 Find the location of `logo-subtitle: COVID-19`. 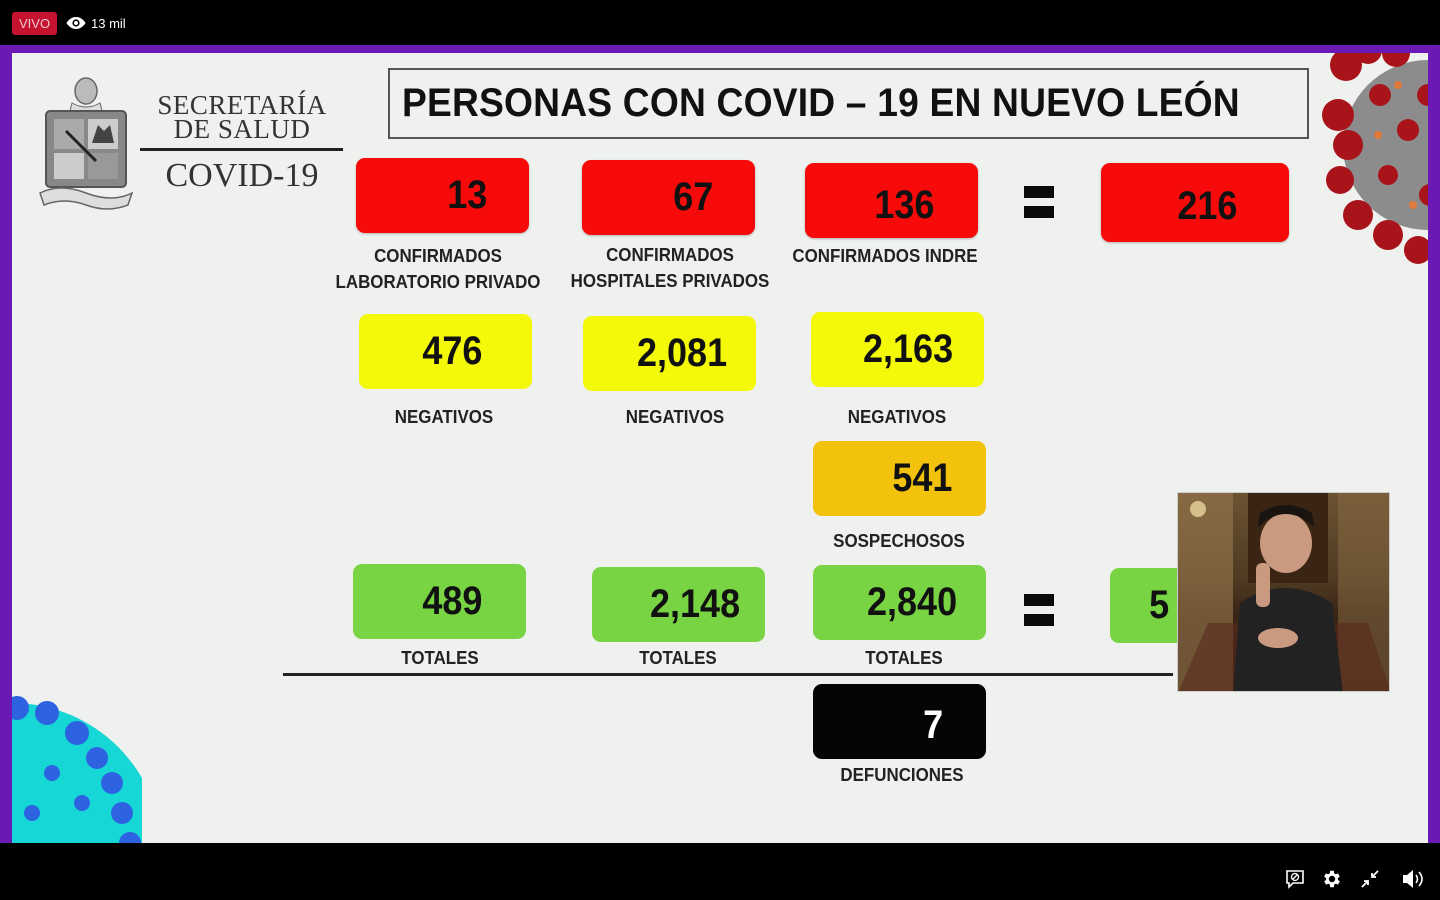

logo-subtitle: COVID-19 is located at coordinates (242, 175).